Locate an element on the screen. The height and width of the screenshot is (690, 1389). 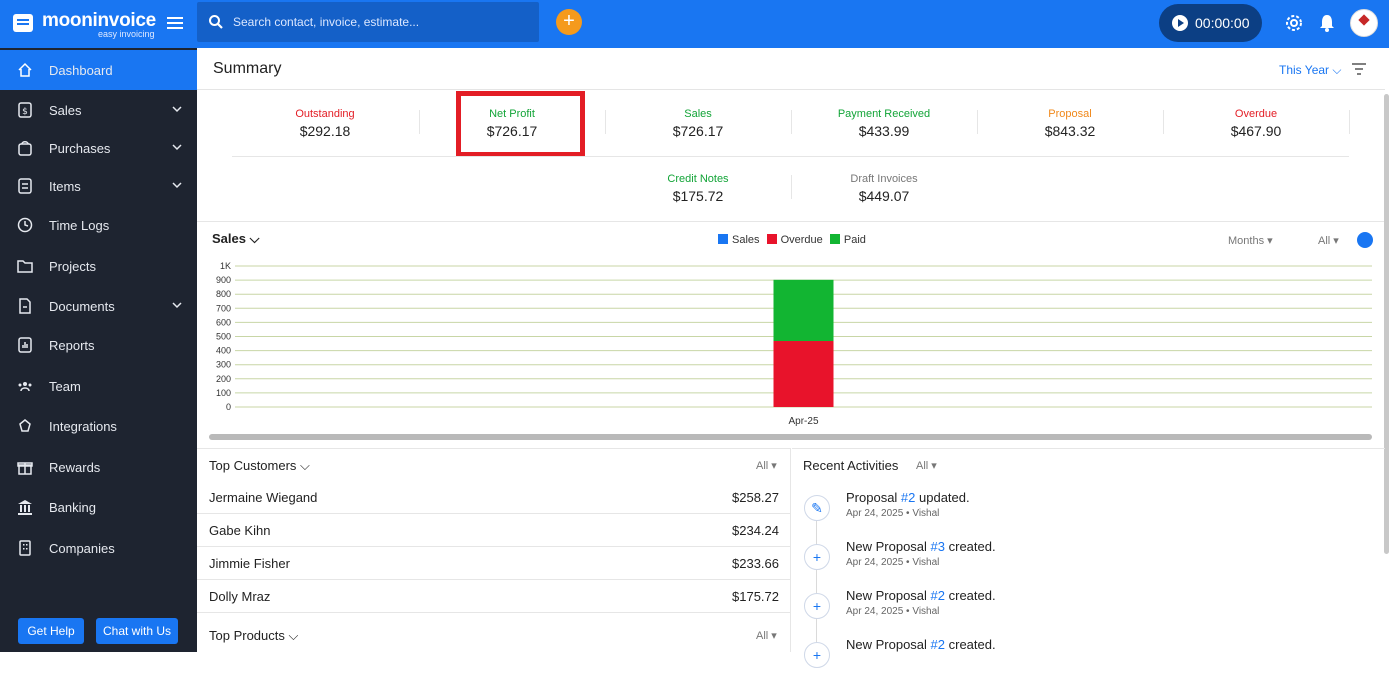
table-row: Dolly Mraz $175.72 is located at coordinates (494, 596).